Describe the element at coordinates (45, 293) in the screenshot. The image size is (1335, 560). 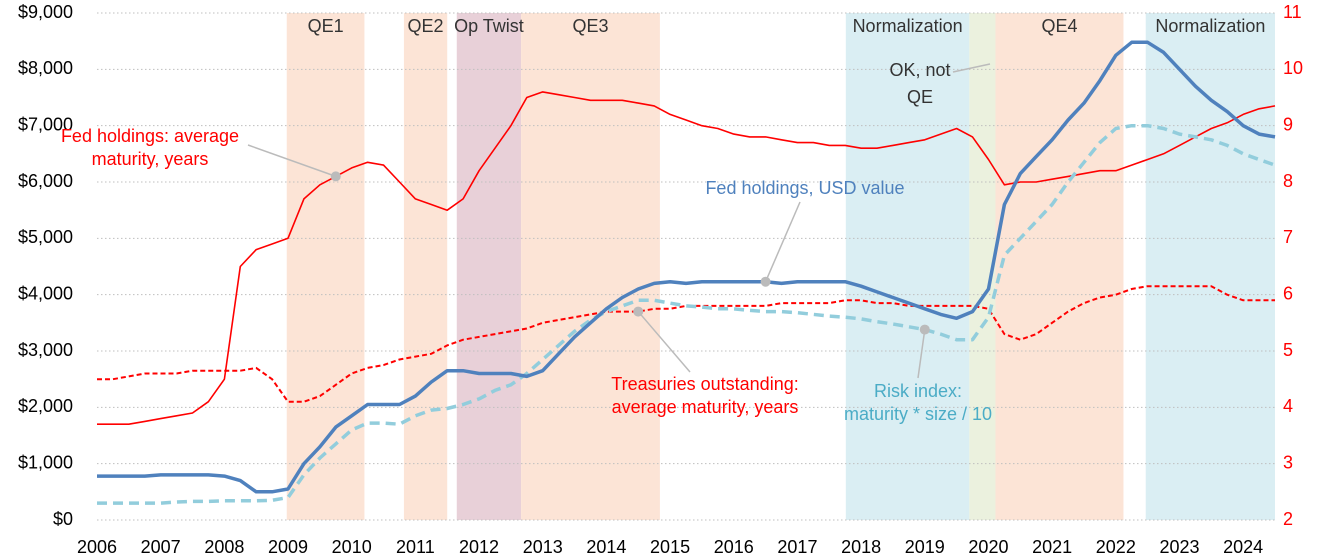
I see `y-tick-label: $4,000` at that location.